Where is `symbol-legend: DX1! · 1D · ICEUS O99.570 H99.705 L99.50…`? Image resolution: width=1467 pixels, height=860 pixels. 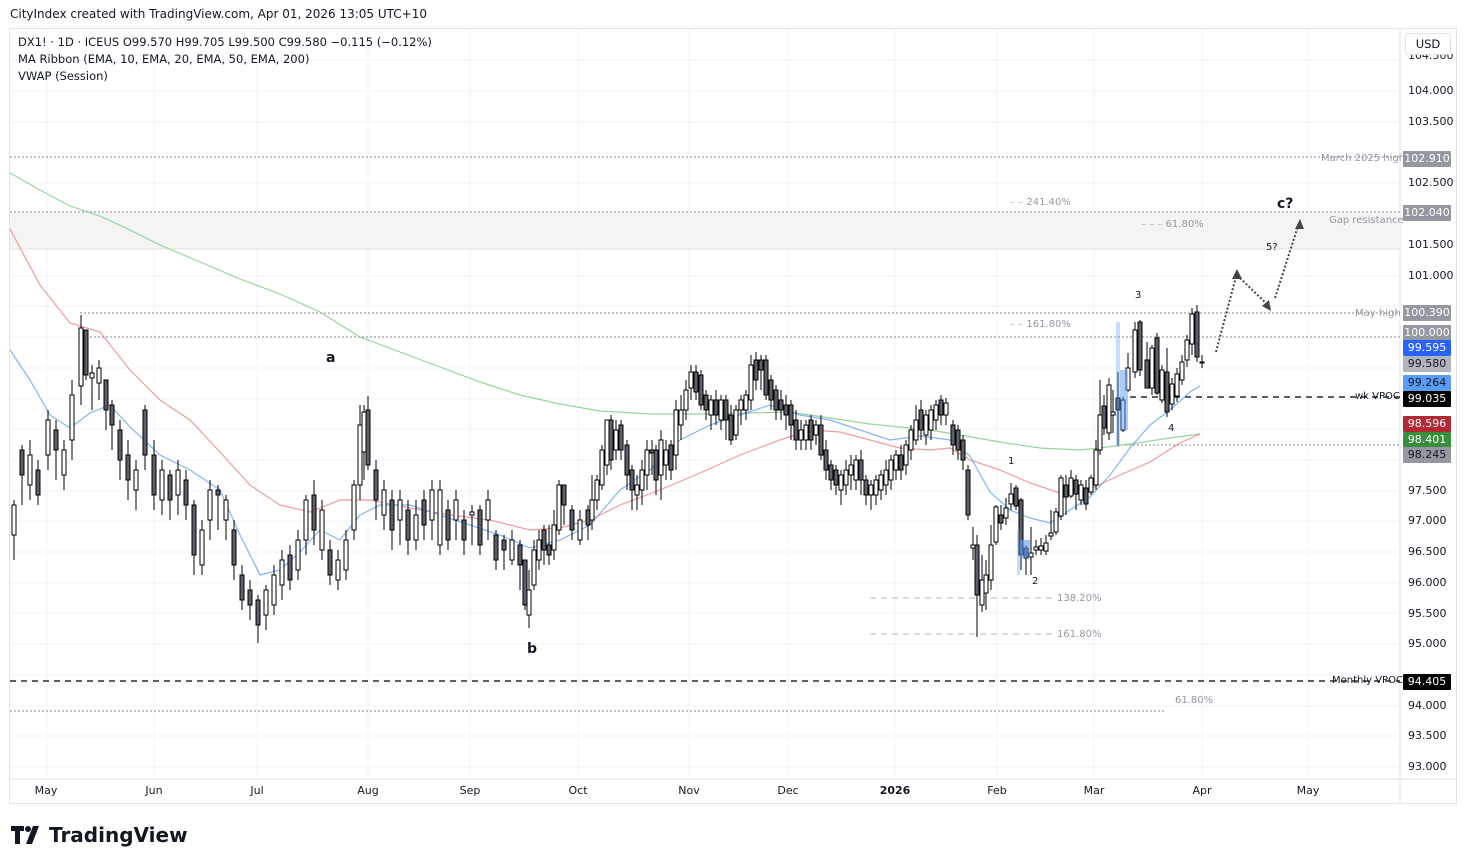 symbol-legend: DX1! · 1D · ICEUS O99.570 H99.705 L99.50… is located at coordinates (225, 42).